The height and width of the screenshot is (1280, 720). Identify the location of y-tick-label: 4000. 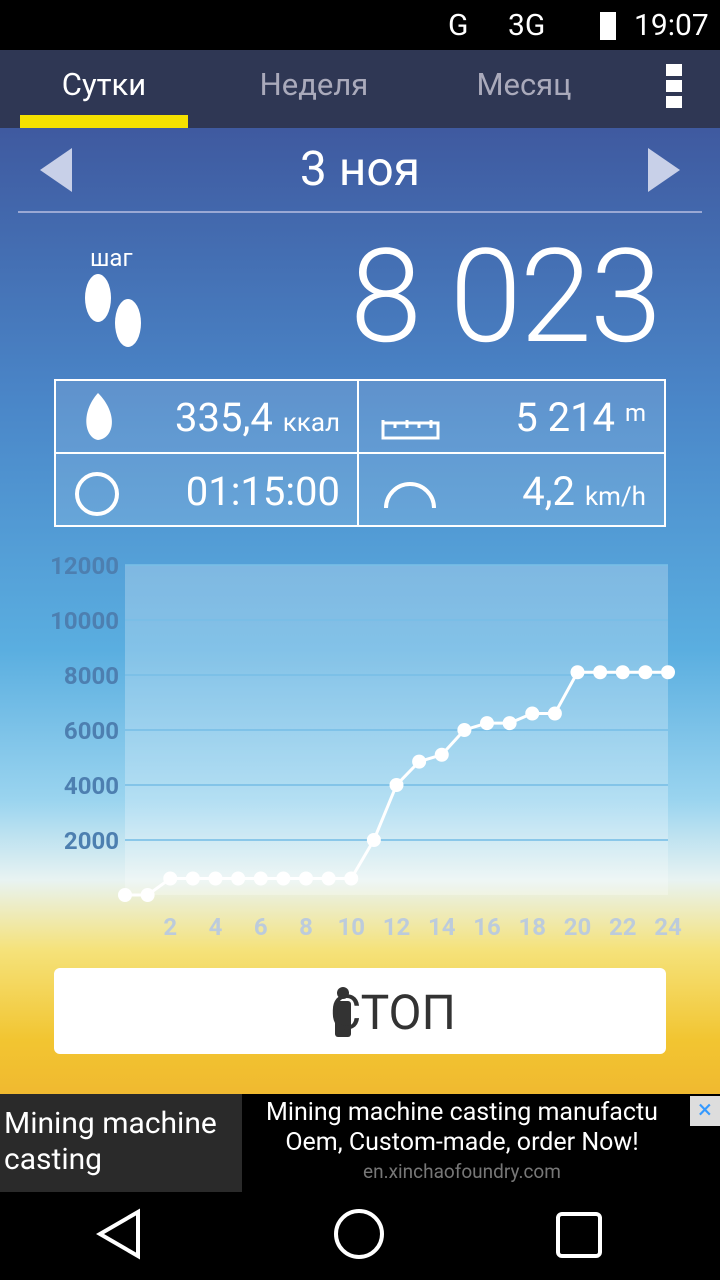
(91, 786).